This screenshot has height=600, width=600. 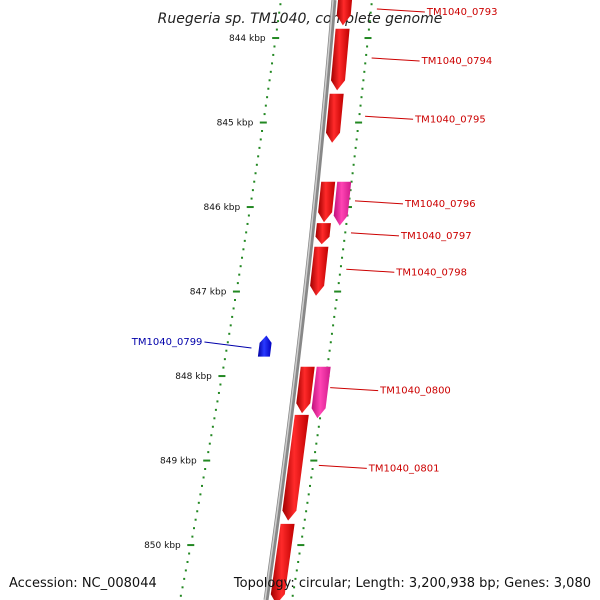 I want to click on gene-arrow-tm1040-0796-rna, so click(x=342, y=203).